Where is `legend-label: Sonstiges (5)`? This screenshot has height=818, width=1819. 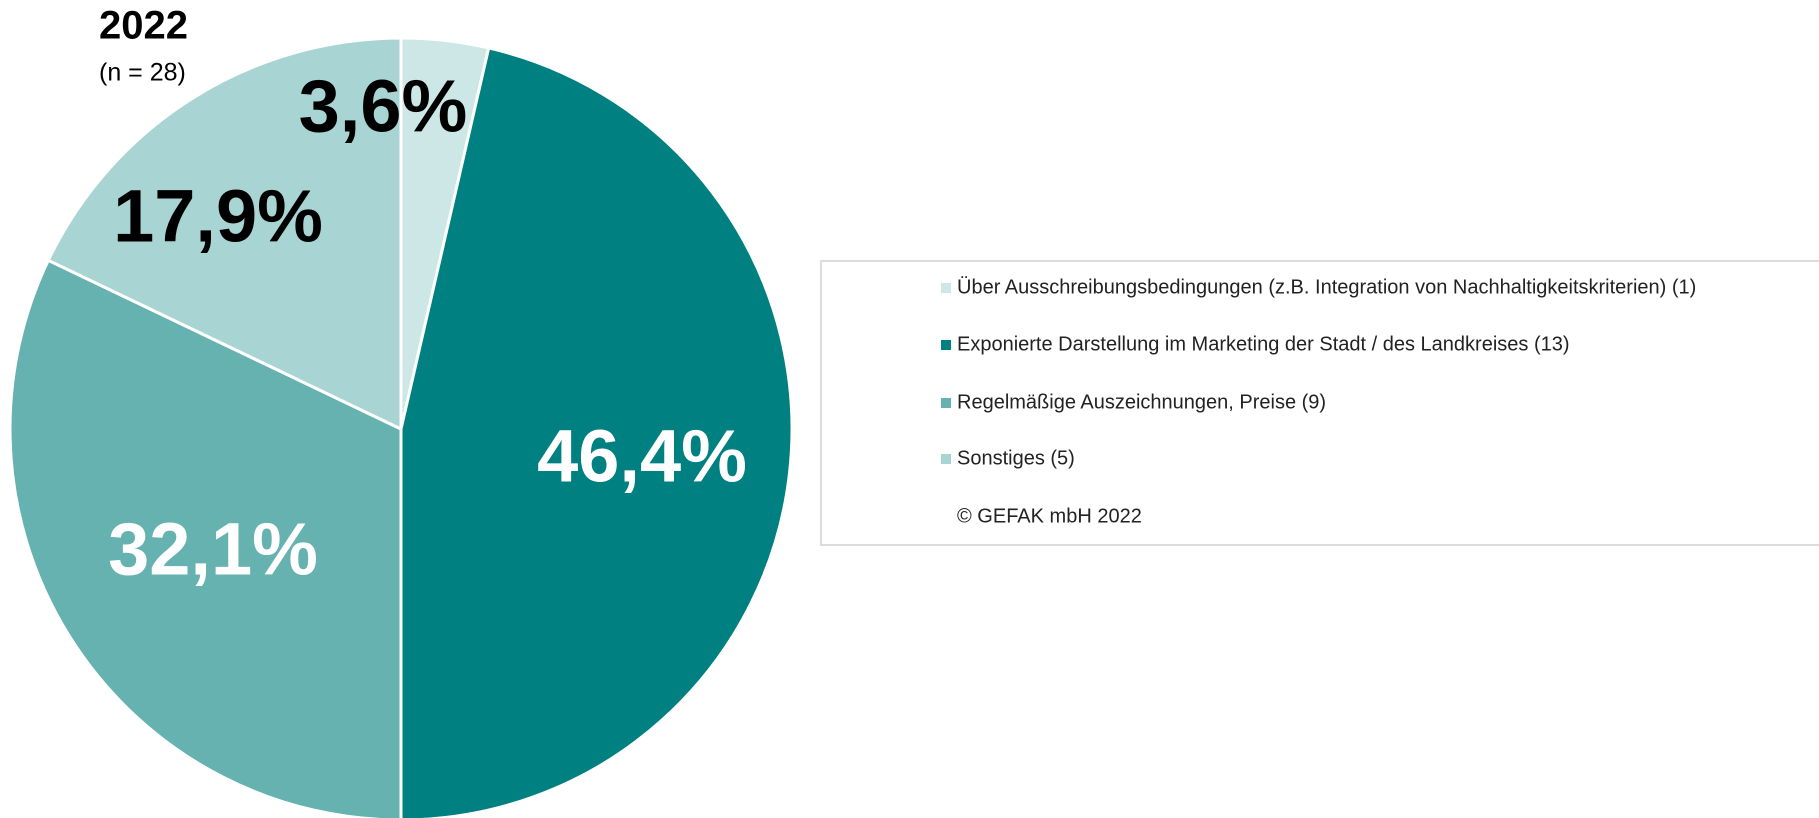 legend-label: Sonstiges (5) is located at coordinates (1016, 458).